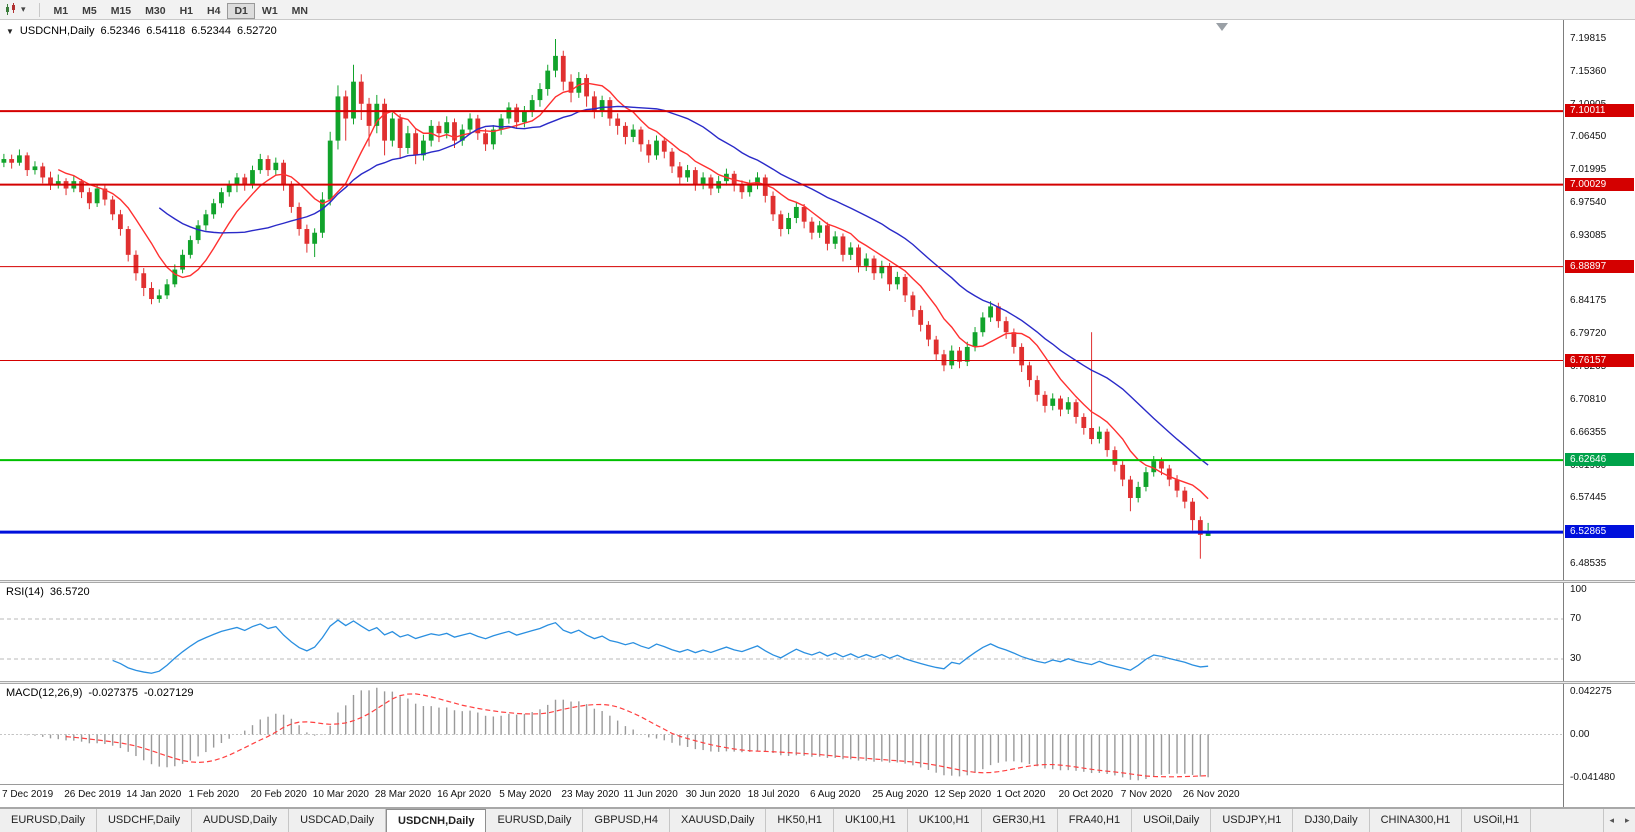 This screenshot has height=832, width=1635. Describe the element at coordinates (718, 820) in the screenshot. I see `chart-tab-xauusd-daily: XAUUSD,Daily` at that location.